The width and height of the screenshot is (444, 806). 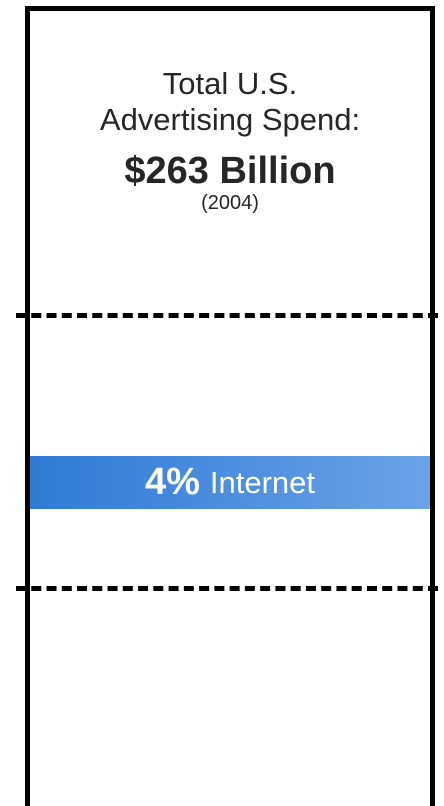 What do you see at coordinates (230, 119) in the screenshot?
I see `chart-title-line-2: Advertising Spend:` at bounding box center [230, 119].